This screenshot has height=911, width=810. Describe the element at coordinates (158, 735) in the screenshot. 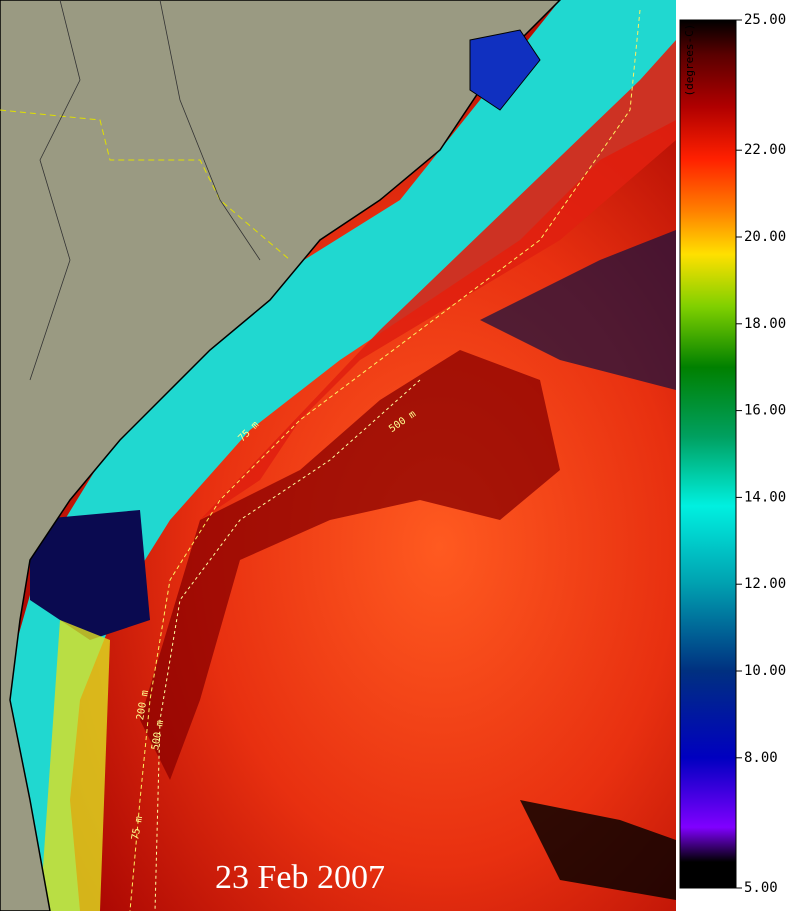

I see `contour-label: 500 m` at that location.